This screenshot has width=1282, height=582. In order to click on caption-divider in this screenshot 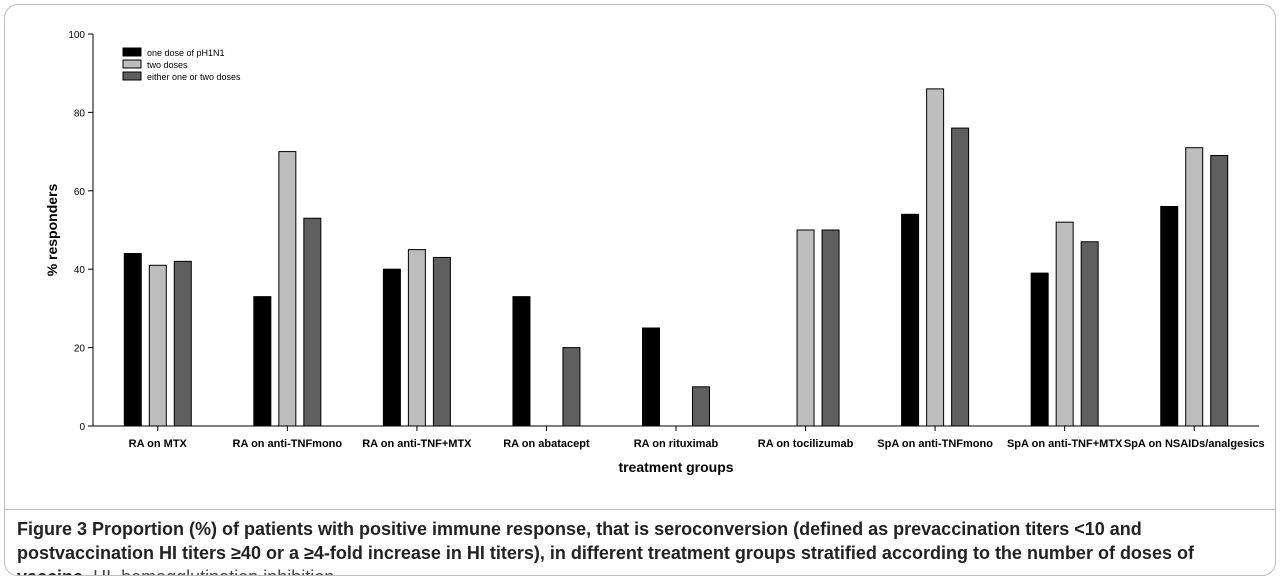, I will do `click(640, 509)`.